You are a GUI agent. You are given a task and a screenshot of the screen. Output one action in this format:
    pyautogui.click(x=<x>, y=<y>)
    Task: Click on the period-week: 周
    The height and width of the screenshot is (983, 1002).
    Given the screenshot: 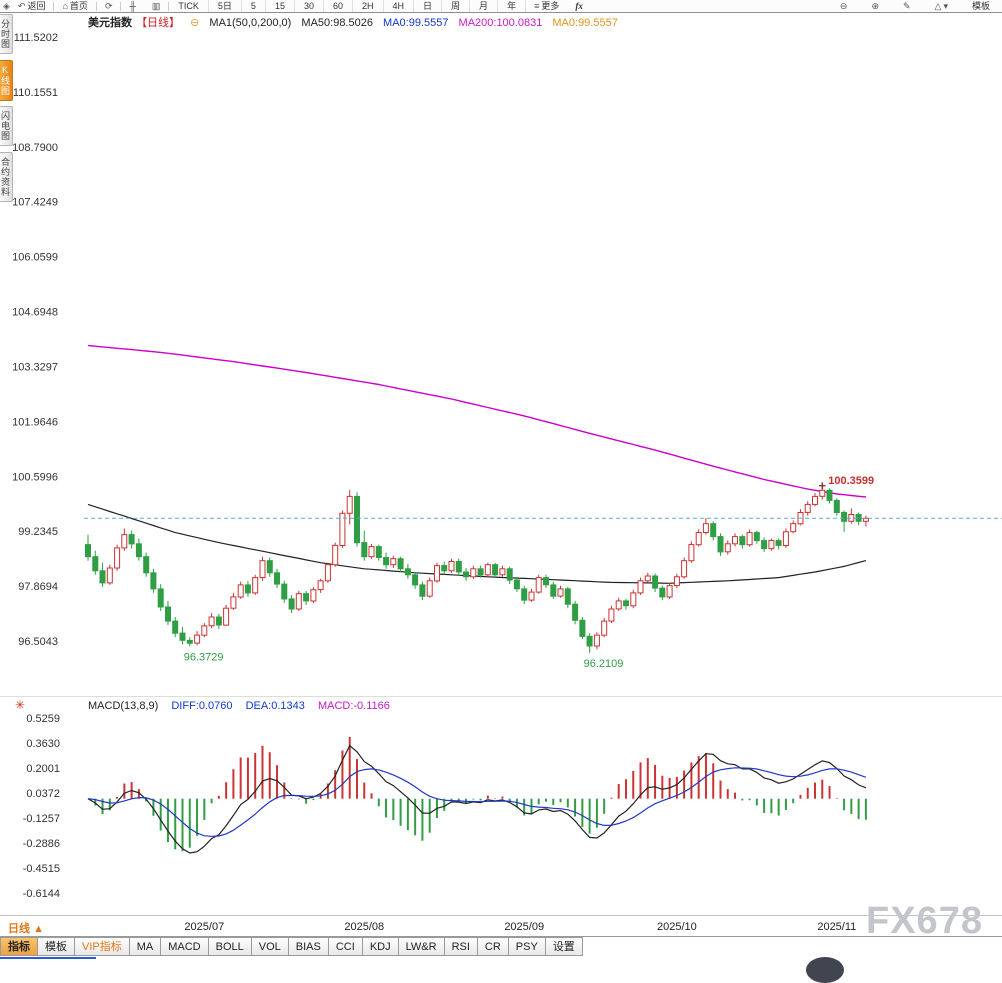 What is the action you would take?
    pyautogui.click(x=456, y=6)
    